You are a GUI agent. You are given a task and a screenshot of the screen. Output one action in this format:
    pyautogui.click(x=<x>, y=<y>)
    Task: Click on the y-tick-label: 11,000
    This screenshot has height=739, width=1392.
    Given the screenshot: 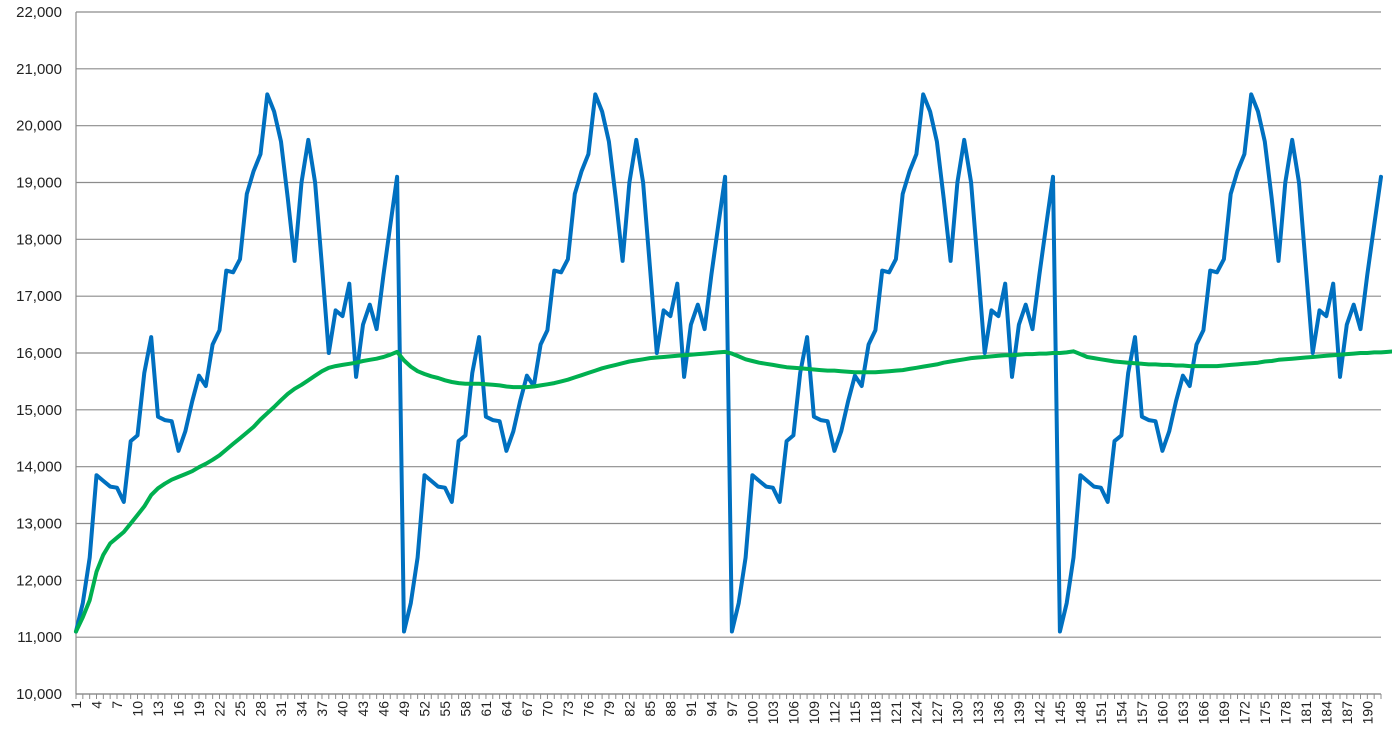 What is the action you would take?
    pyautogui.click(x=39, y=637)
    